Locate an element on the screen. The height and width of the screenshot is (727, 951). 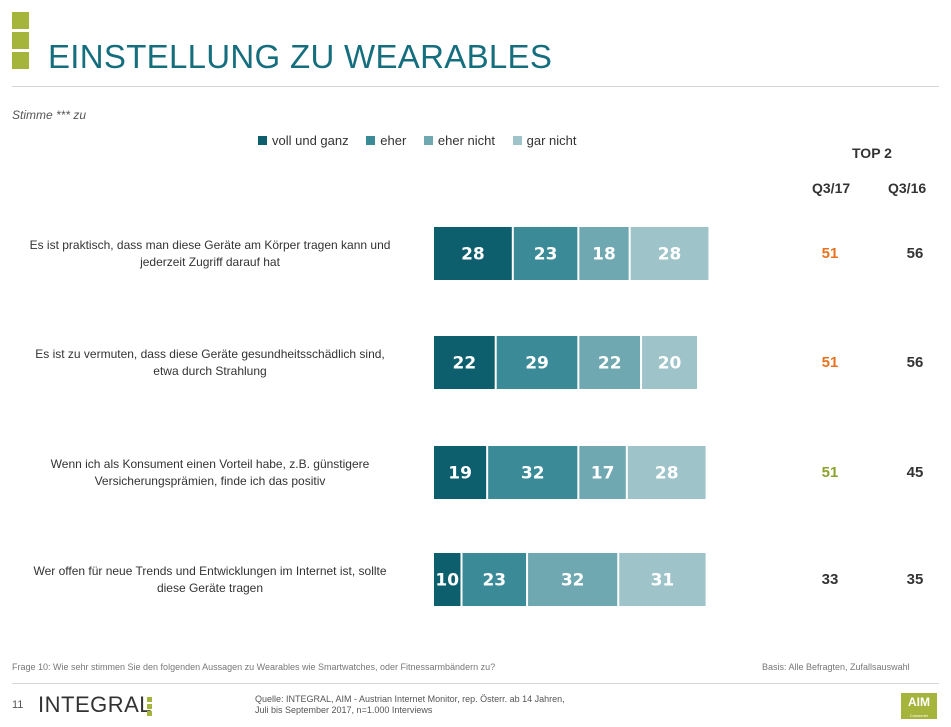
top2-value-q3-16: 45 is located at coordinates (915, 472).